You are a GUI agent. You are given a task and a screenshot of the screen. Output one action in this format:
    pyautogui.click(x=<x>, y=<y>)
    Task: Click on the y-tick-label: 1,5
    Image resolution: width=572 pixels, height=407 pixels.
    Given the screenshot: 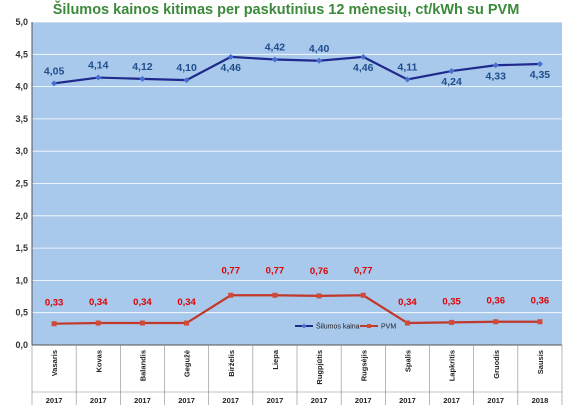 What is the action you would take?
    pyautogui.click(x=21, y=248)
    